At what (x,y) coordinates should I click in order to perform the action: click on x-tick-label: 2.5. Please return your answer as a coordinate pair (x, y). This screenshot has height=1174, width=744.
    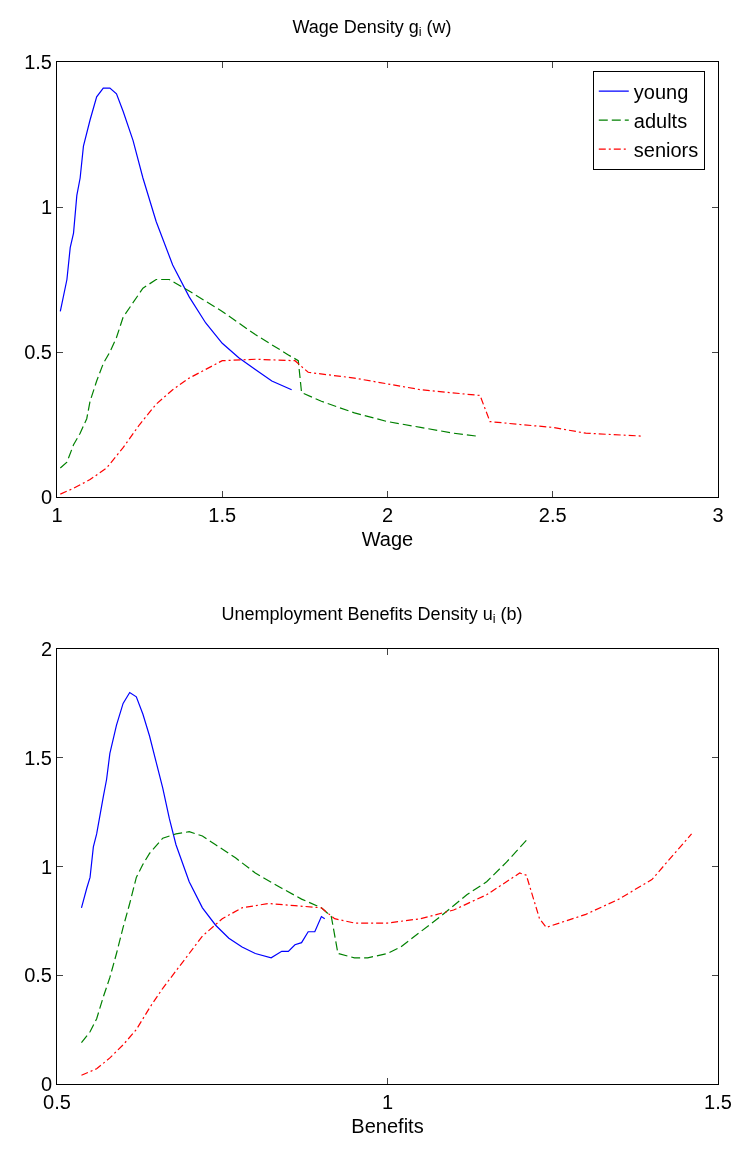
    Looking at the image, I should click on (552, 515).